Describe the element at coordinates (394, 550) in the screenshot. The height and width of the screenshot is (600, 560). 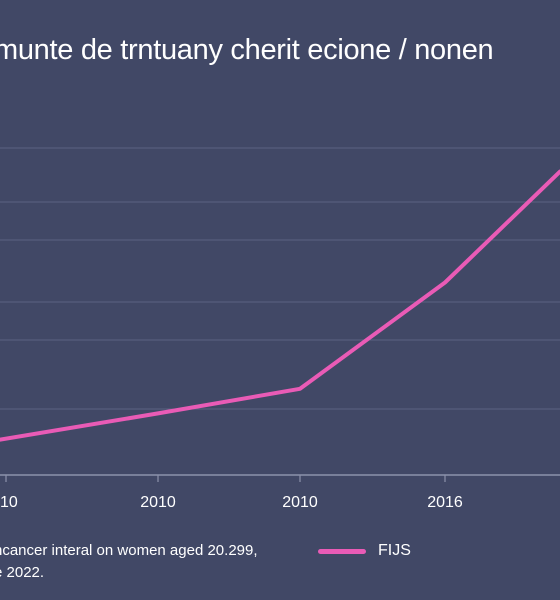
I see `legend-label: FIJS` at that location.